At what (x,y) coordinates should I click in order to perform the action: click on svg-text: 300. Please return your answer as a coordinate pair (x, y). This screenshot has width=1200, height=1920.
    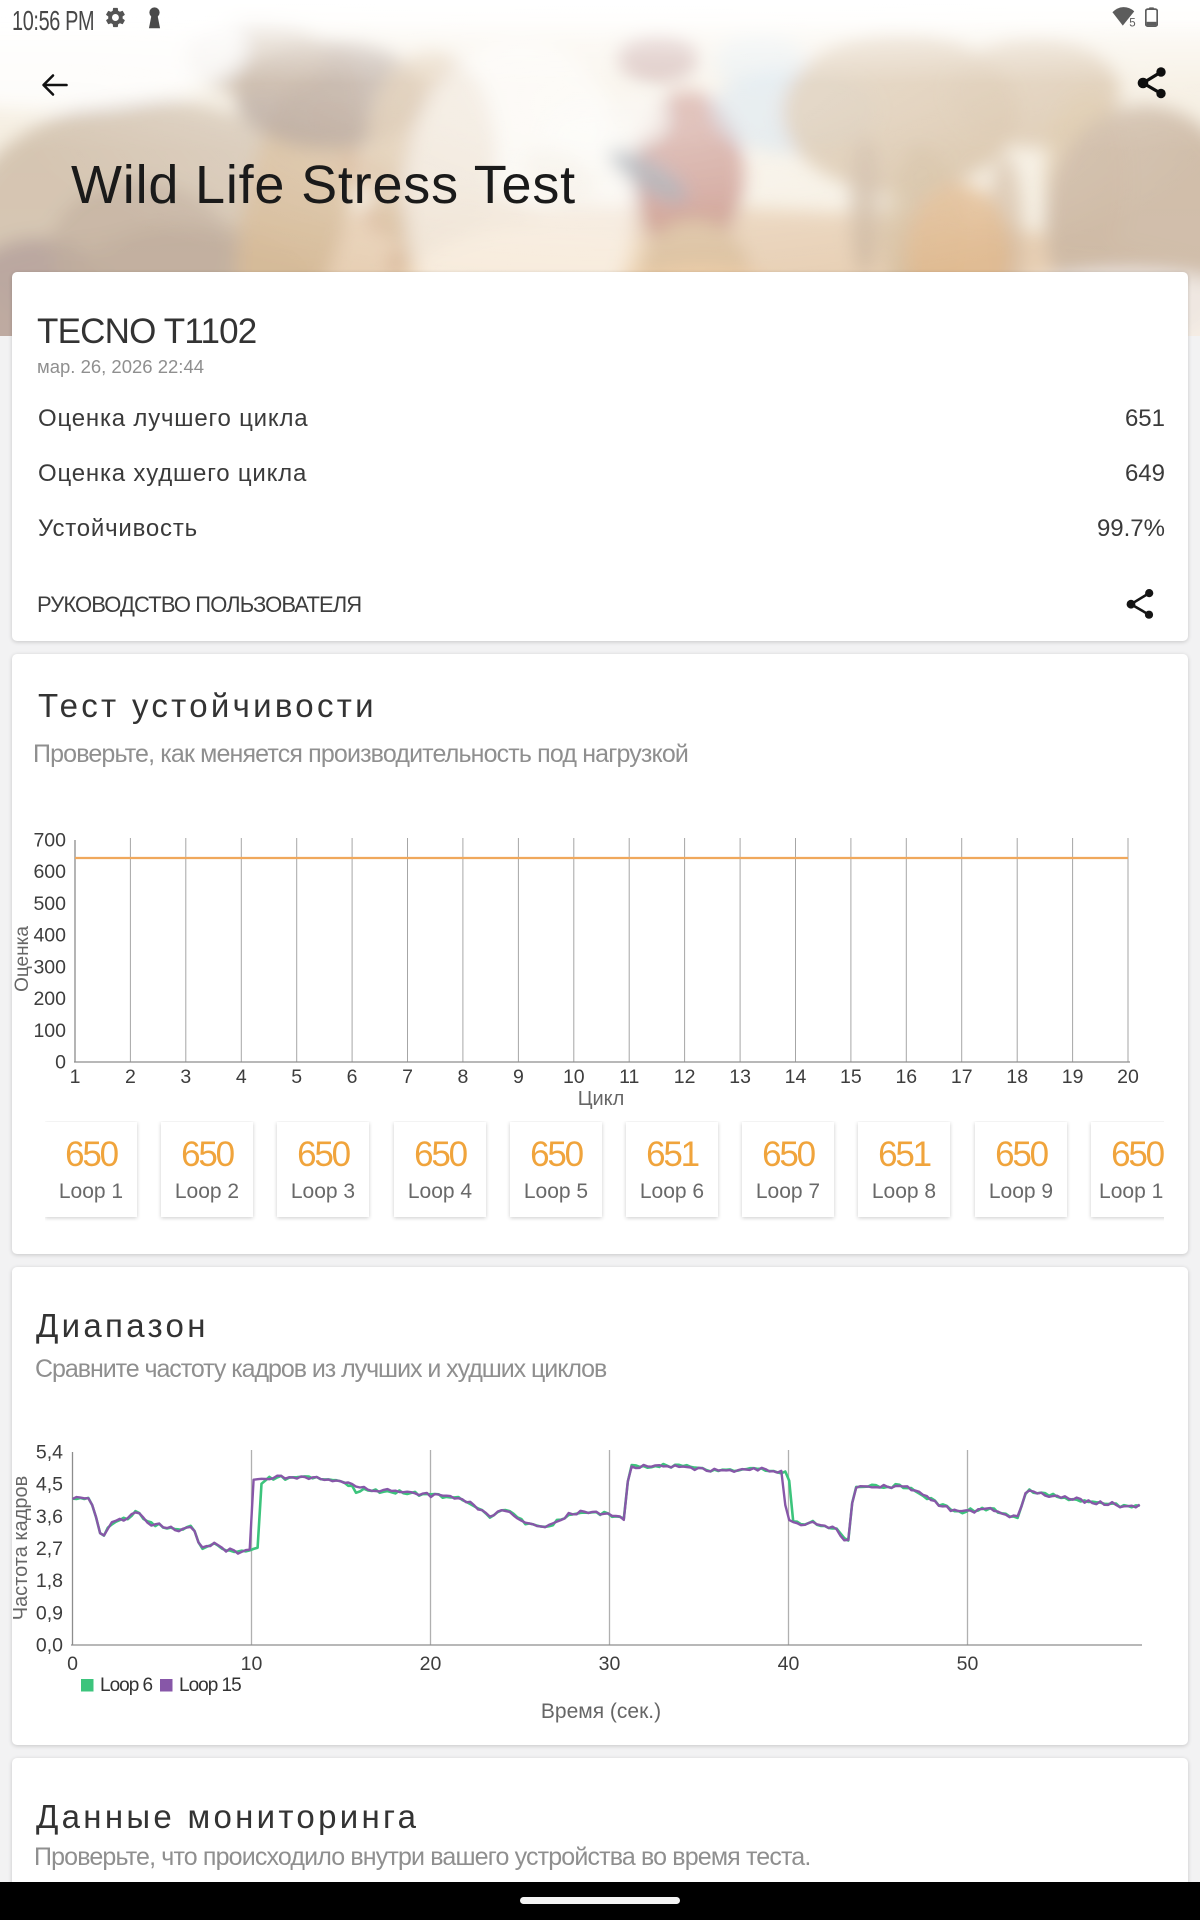
    Looking at the image, I should click on (49, 967).